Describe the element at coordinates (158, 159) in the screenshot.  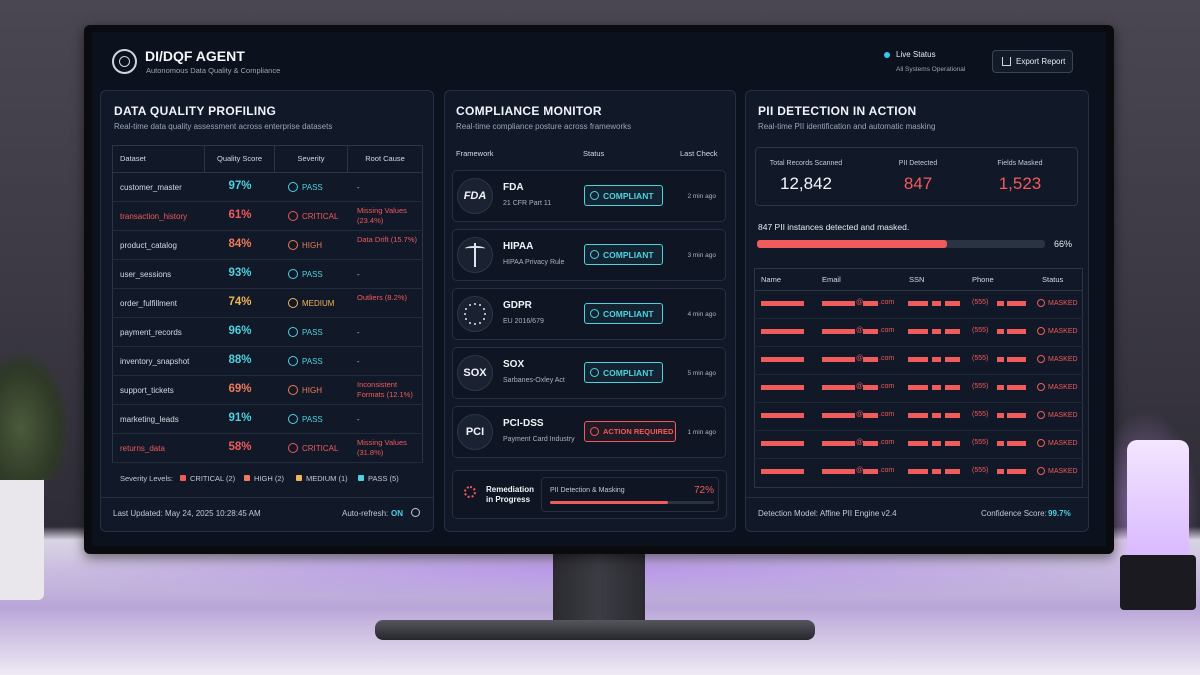
I see `table-header: Dataset` at that location.